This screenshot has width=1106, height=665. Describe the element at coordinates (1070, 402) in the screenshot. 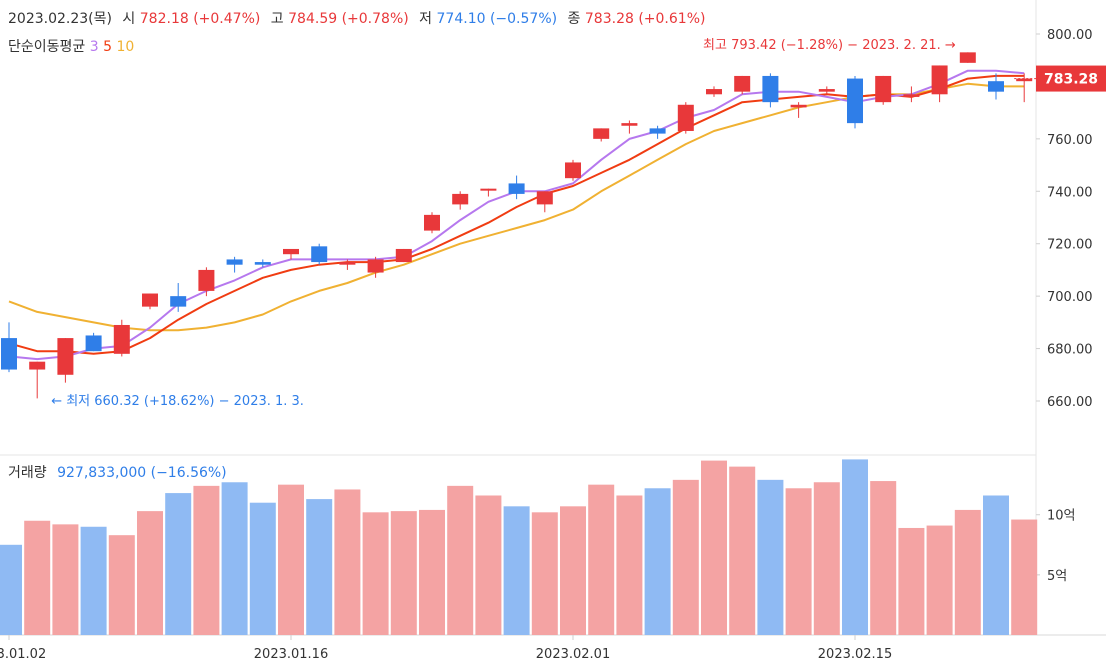

I see `price-tick-label: 660.00` at that location.